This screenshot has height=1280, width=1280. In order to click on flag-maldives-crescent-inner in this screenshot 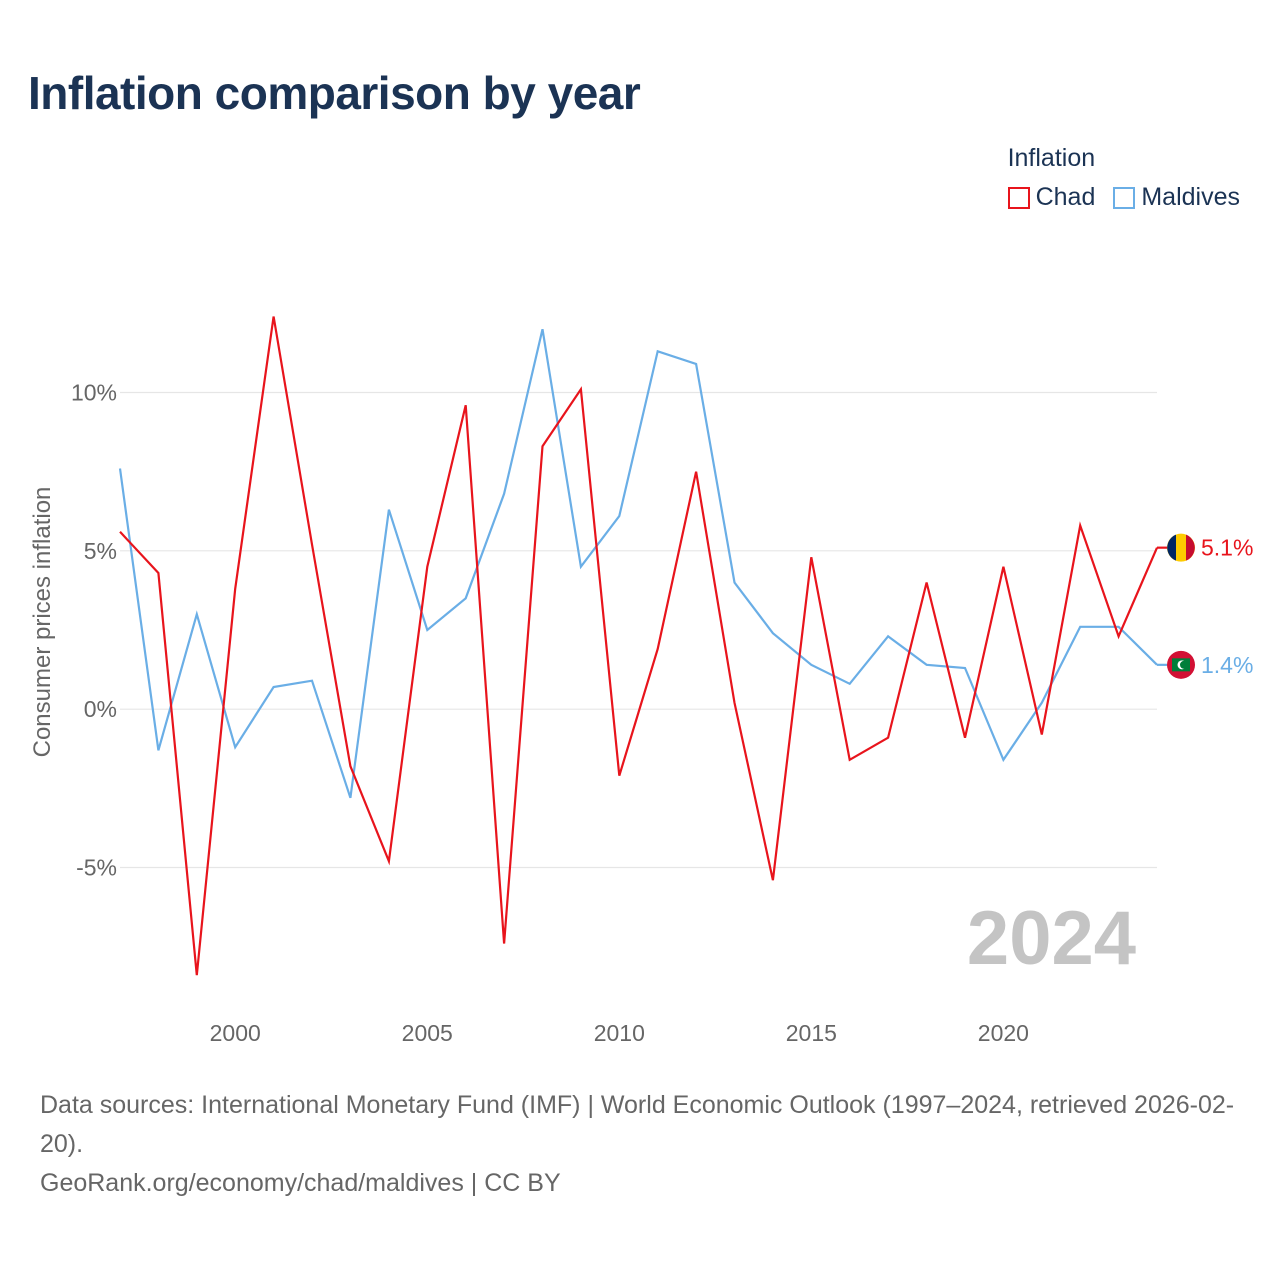, I will do `click(1184, 664)`.